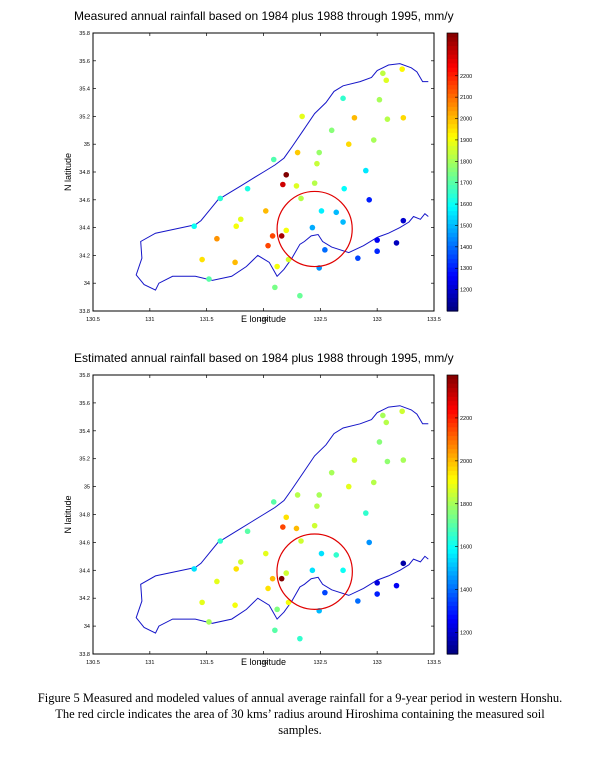 The width and height of the screenshot is (600, 762). I want to click on x-tick-label: 130.5, so click(93, 320).